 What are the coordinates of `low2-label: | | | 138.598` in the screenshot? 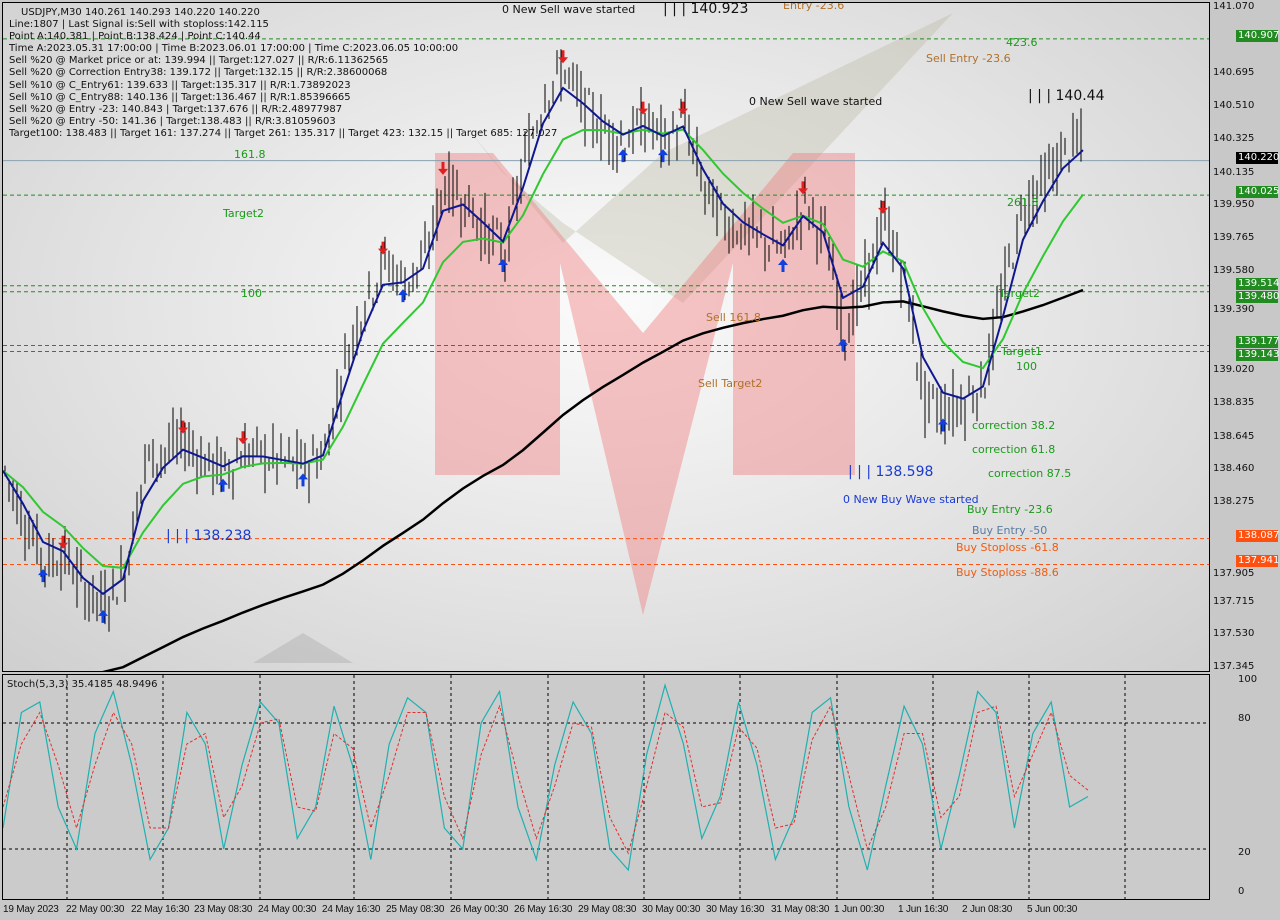 It's located at (891, 472).